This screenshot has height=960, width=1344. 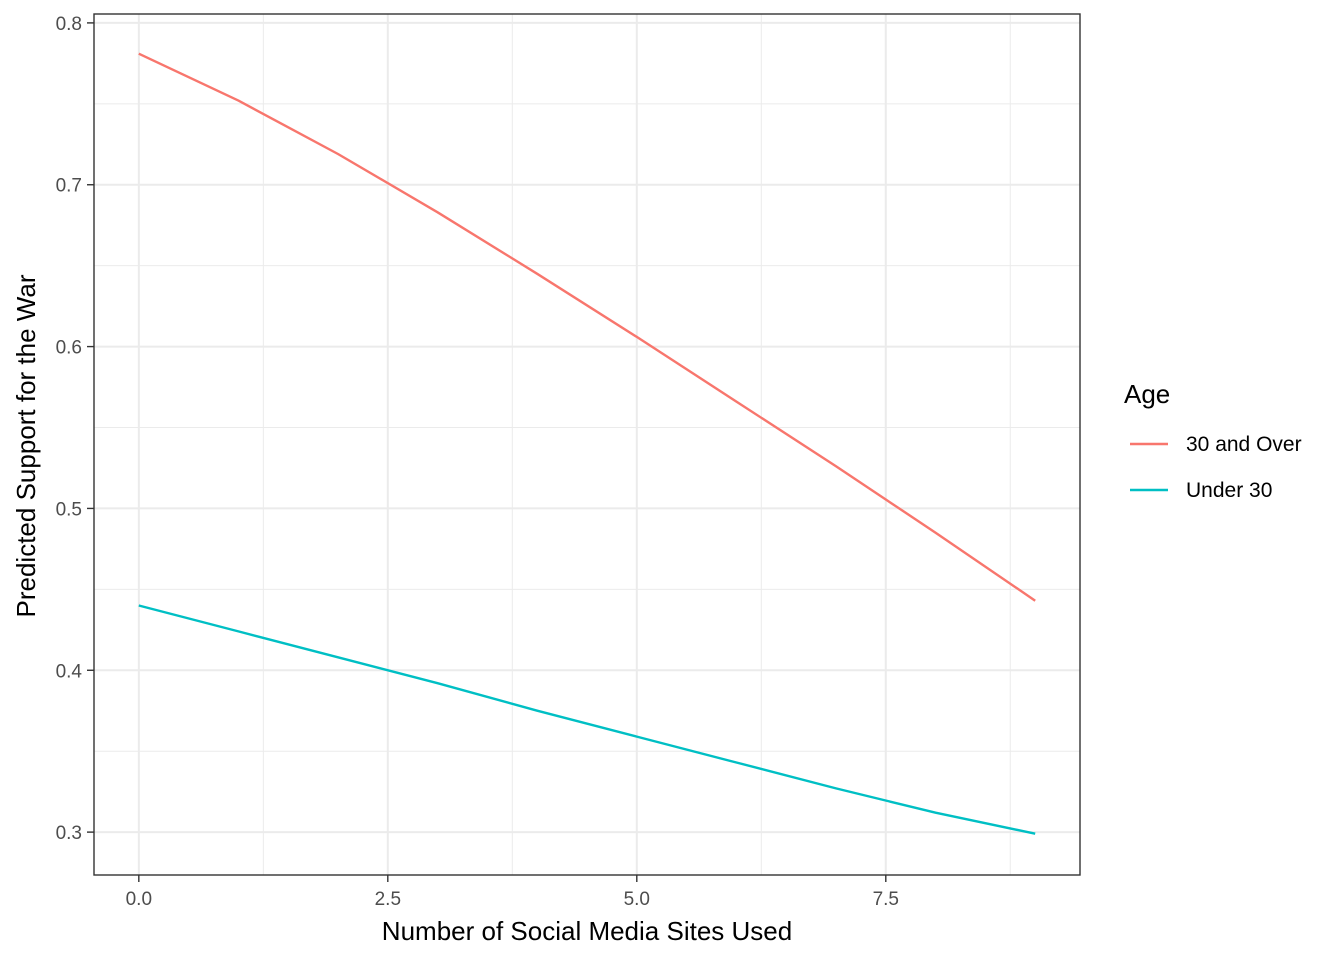 I want to click on y-tick-label: 0.4, so click(x=69, y=671).